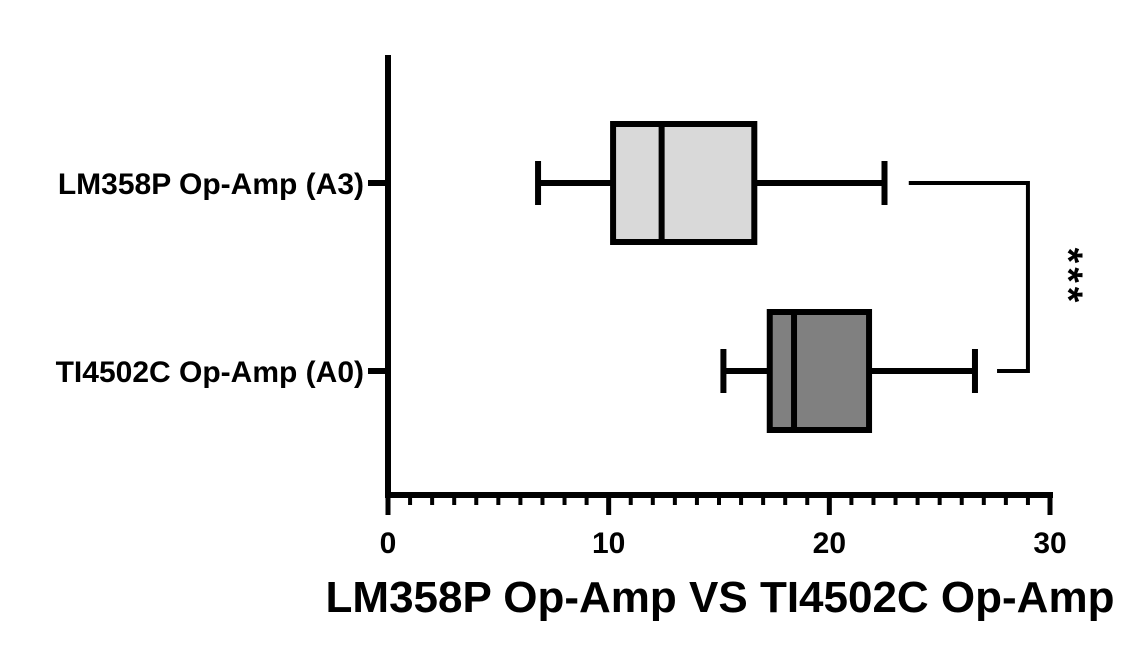  I want to click on x-tick-label: 0, so click(388, 543).